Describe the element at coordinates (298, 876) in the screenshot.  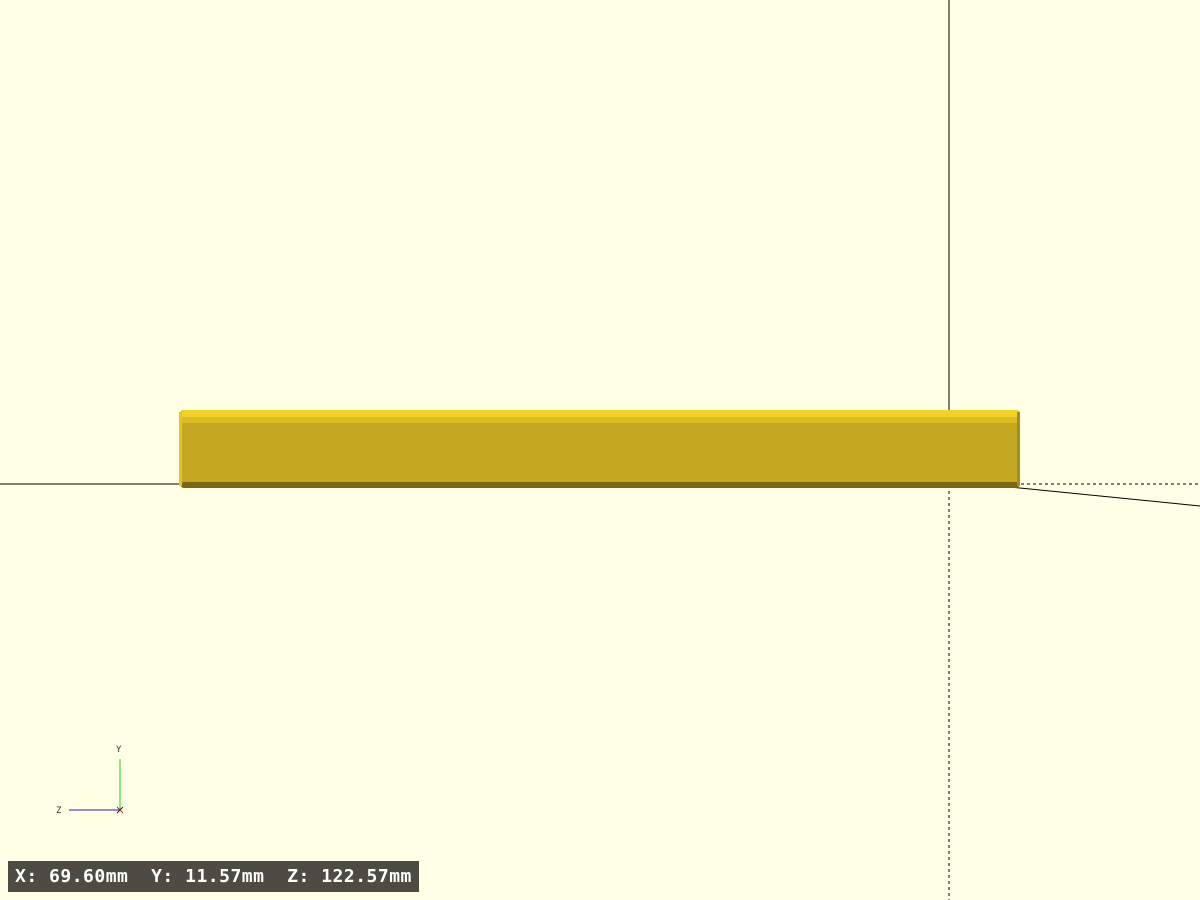
I see `z-coordinate-label: Z:` at that location.